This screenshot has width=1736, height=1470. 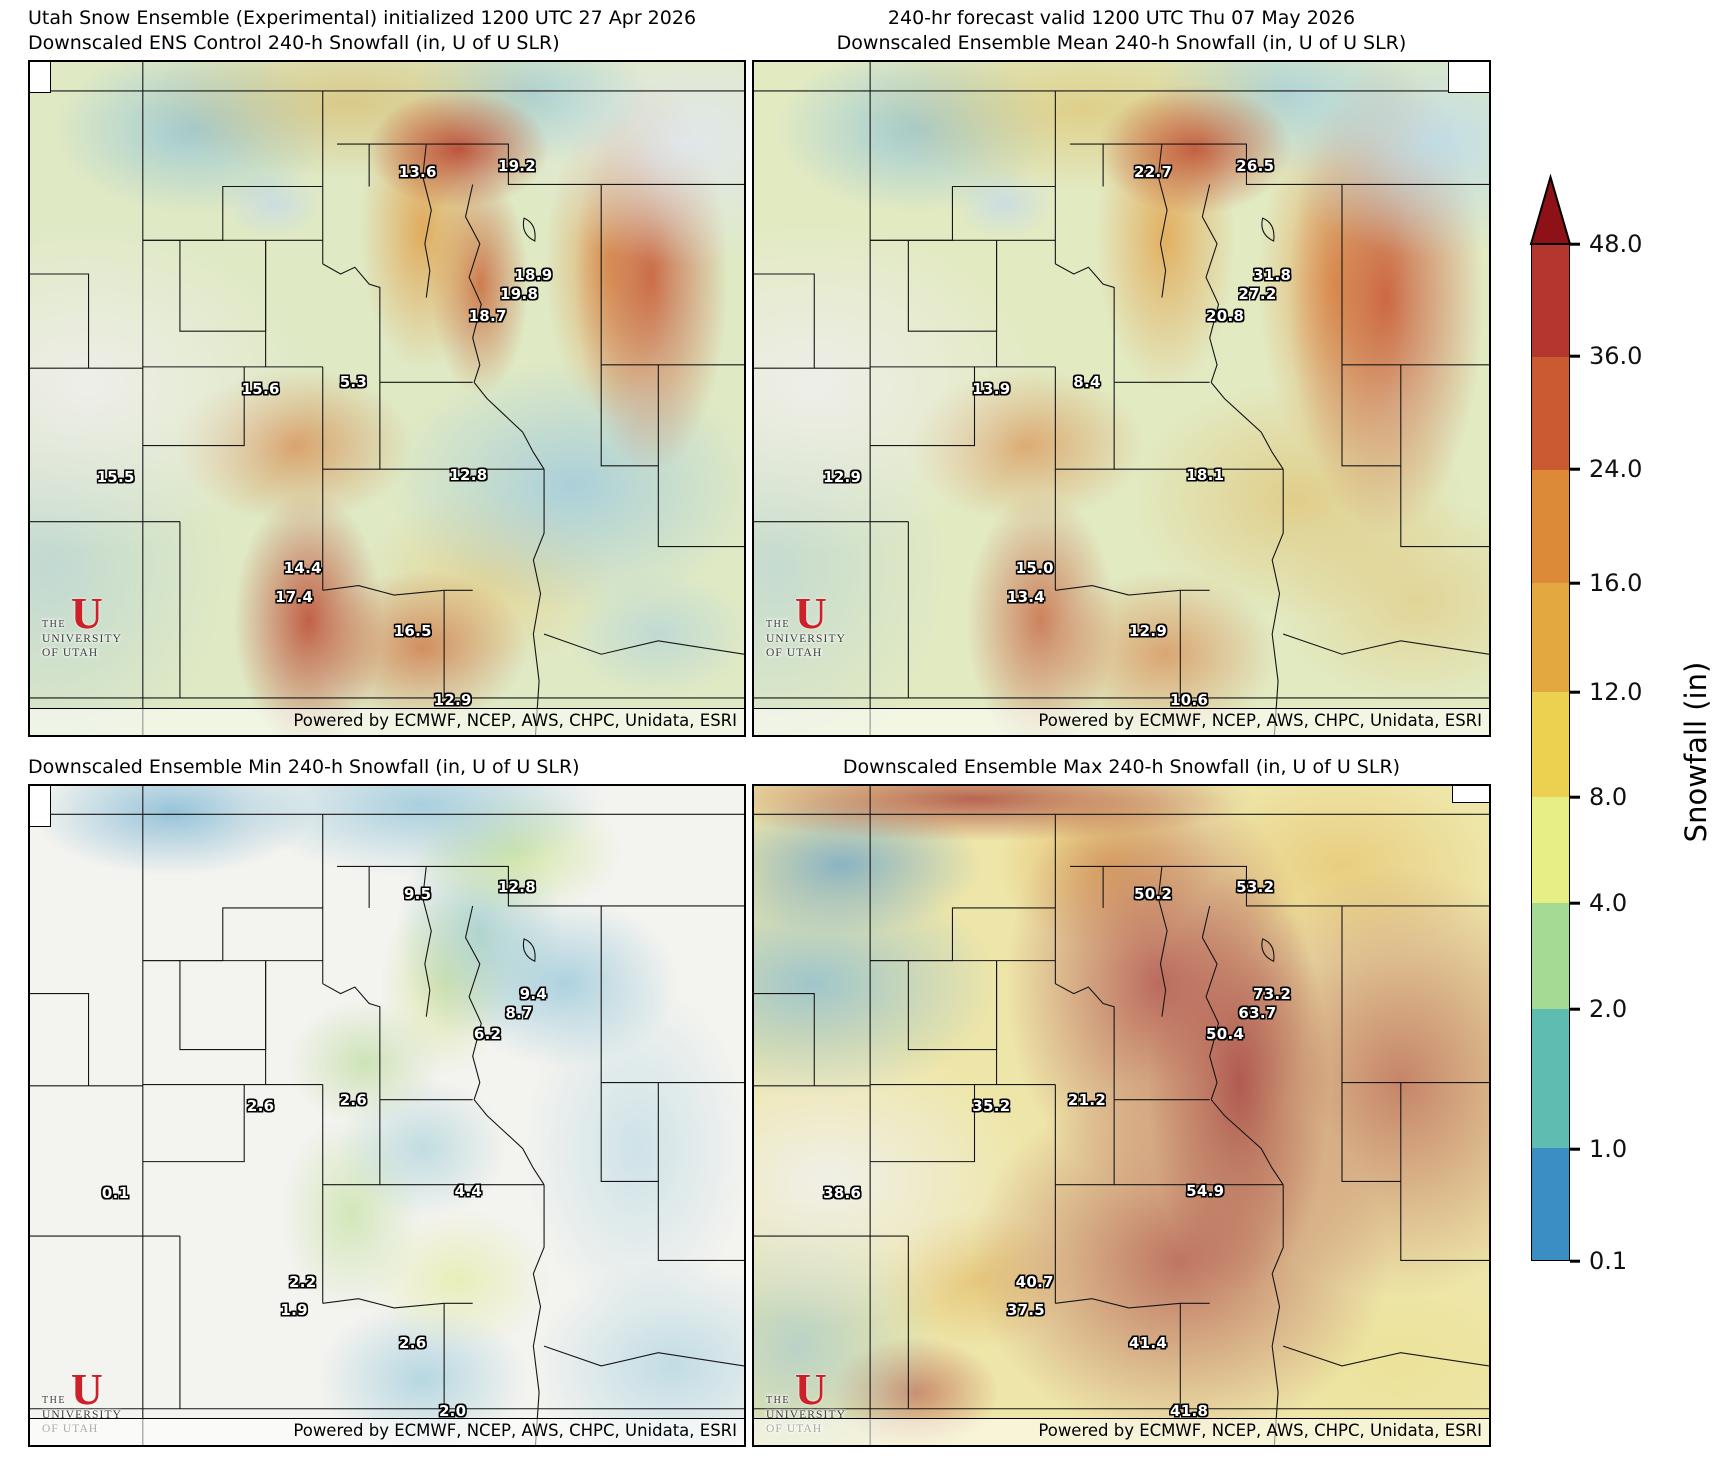 What do you see at coordinates (468, 1190) in the screenshot?
I see `snowfall-value-label: 4.4` at bounding box center [468, 1190].